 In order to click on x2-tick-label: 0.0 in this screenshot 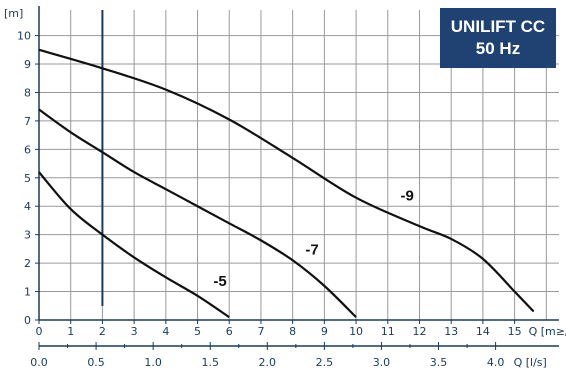, I will do `click(39, 362)`.